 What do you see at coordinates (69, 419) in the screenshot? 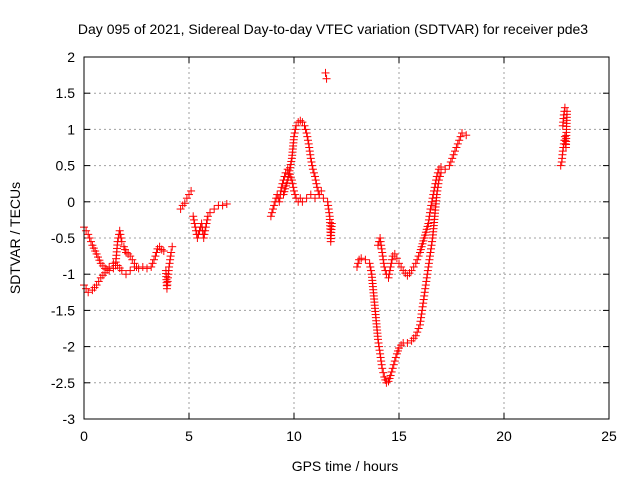
I see `y-tick-label: -3` at bounding box center [69, 419].